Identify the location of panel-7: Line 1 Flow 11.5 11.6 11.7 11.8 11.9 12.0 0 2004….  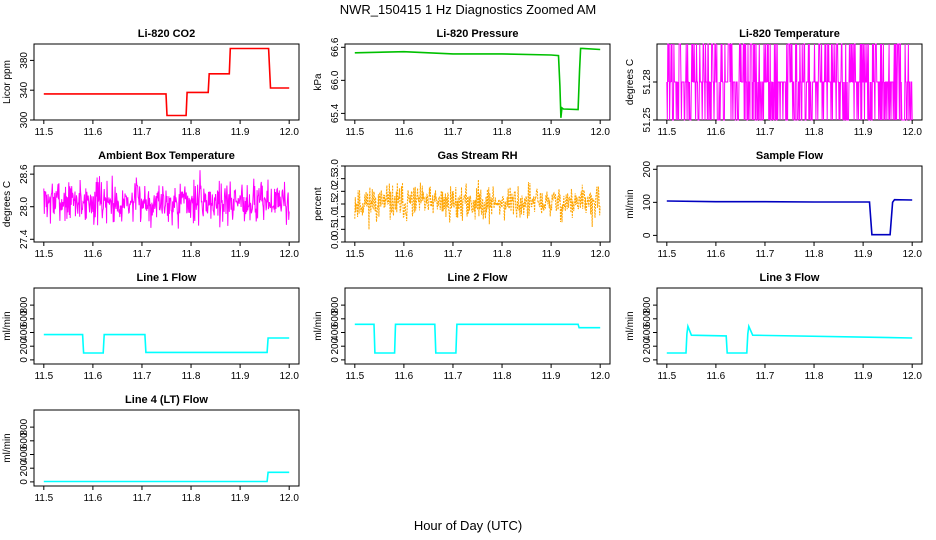
(151, 327).